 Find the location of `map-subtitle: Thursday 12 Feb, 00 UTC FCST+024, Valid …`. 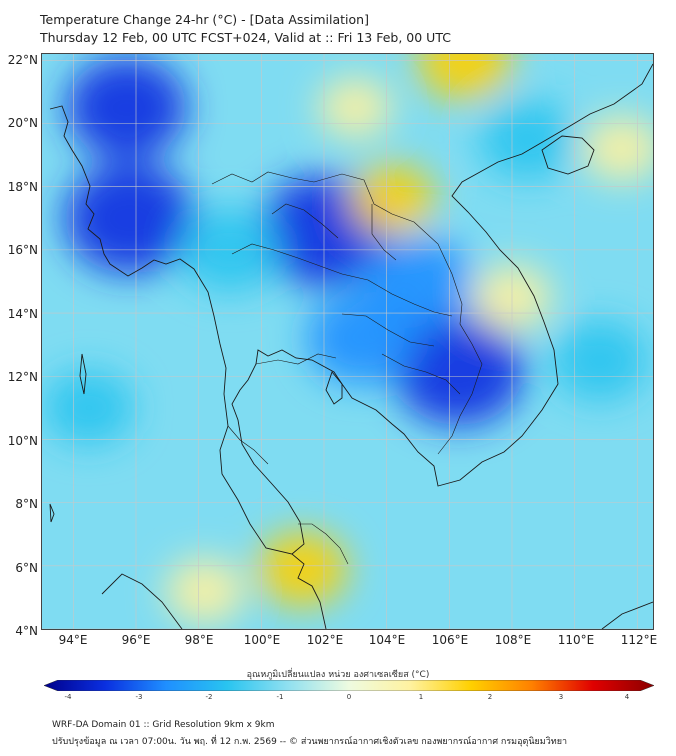

map-subtitle: Thursday 12 Feb, 00 UTC FCST+024, Valid … is located at coordinates (245, 37).